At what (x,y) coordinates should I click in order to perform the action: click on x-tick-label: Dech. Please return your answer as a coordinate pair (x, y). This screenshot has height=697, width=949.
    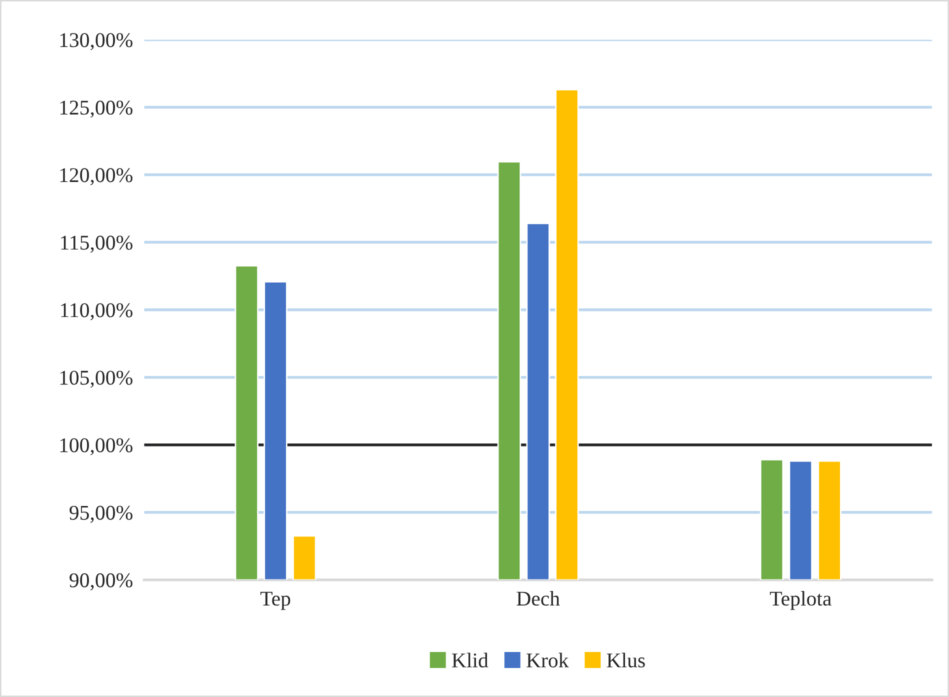
    Looking at the image, I should click on (538, 598).